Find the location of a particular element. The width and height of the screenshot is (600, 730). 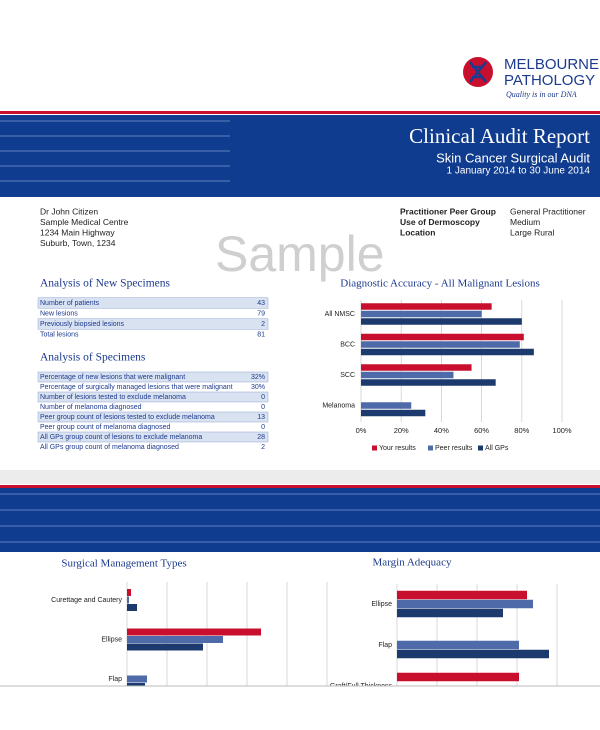

page-end is located at coordinates (300, 708).